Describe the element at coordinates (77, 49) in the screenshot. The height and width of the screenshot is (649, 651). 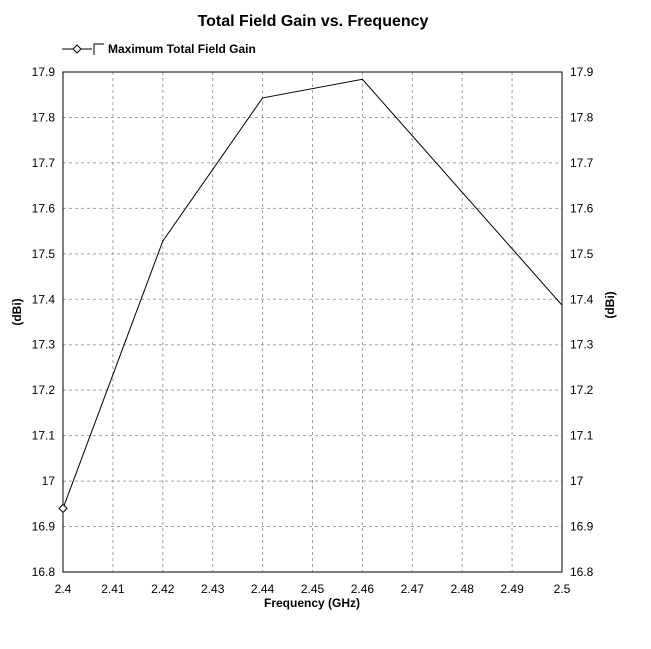
I see `legend-marker-icon` at that location.